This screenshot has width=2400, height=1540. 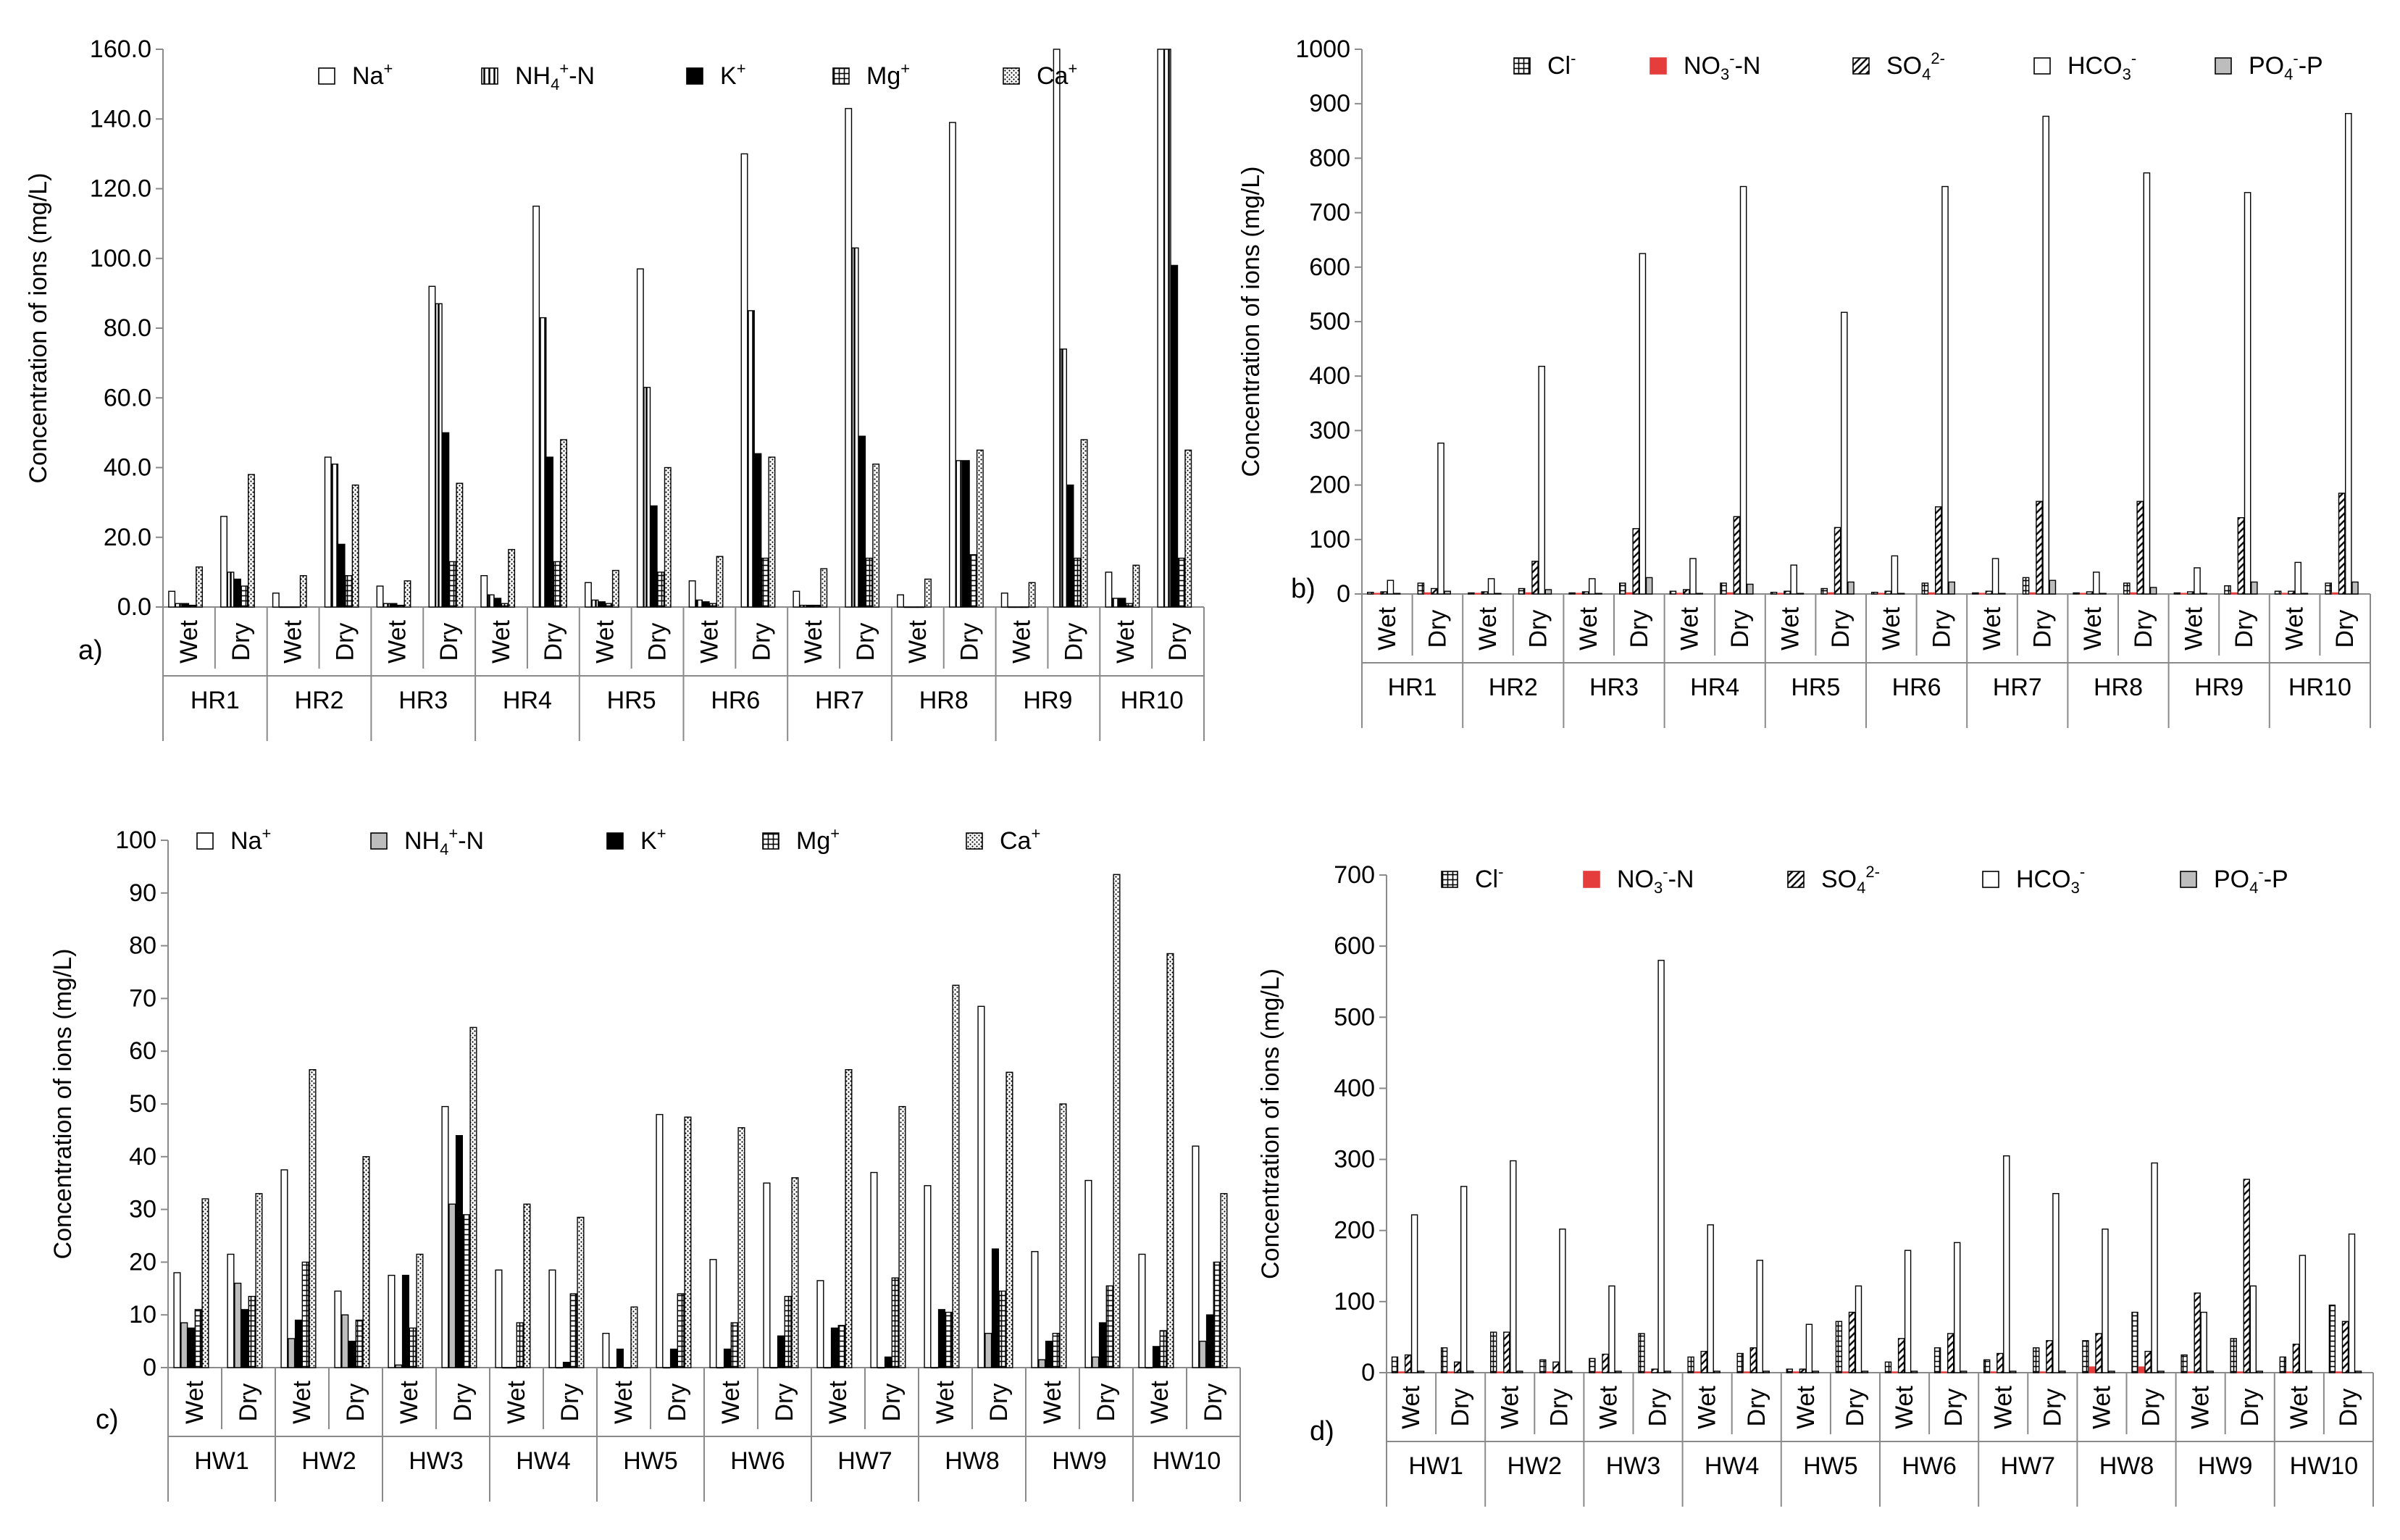 I want to click on bar-a-dots-HR1-Dry, so click(x=251, y=541).